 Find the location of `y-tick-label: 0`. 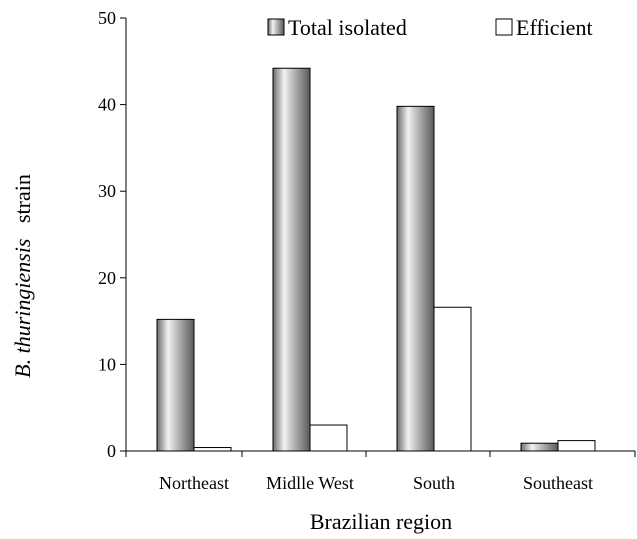

y-tick-label: 0 is located at coordinates (111, 451).